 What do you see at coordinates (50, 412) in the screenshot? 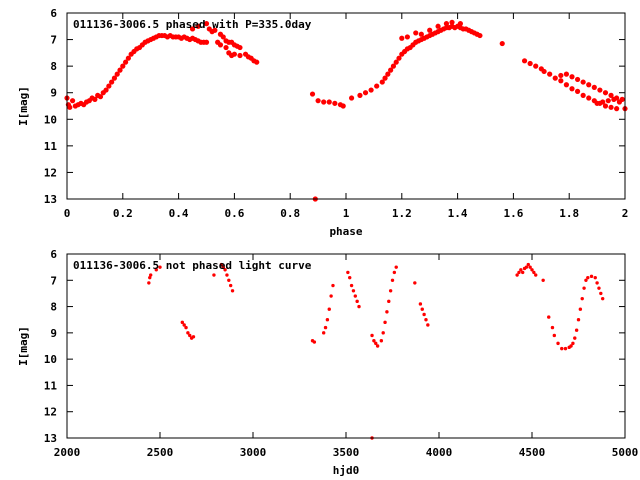
I see `unphased-y-tick-label: 12` at bounding box center [50, 412].